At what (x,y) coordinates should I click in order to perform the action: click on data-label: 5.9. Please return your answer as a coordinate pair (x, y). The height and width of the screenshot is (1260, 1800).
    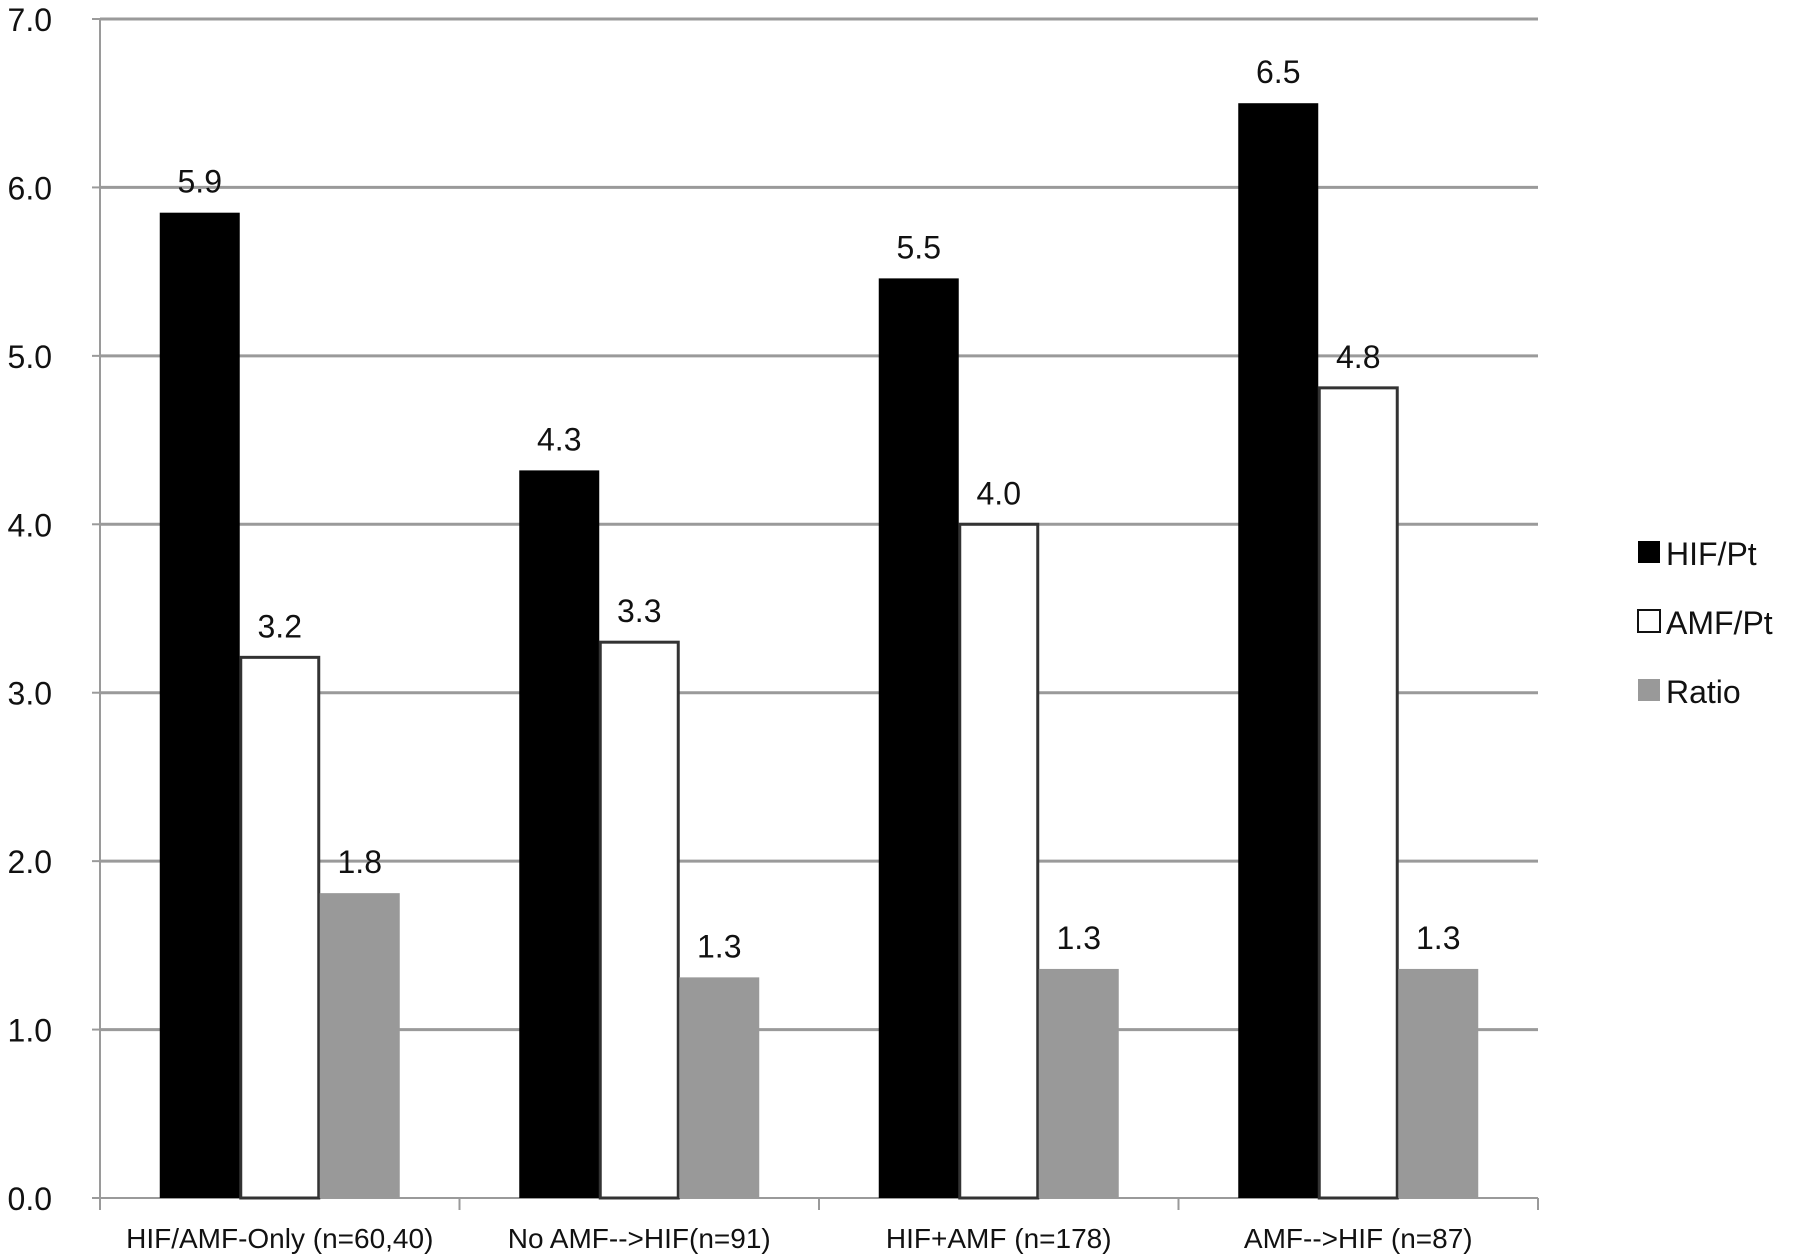
    Looking at the image, I should click on (200, 182).